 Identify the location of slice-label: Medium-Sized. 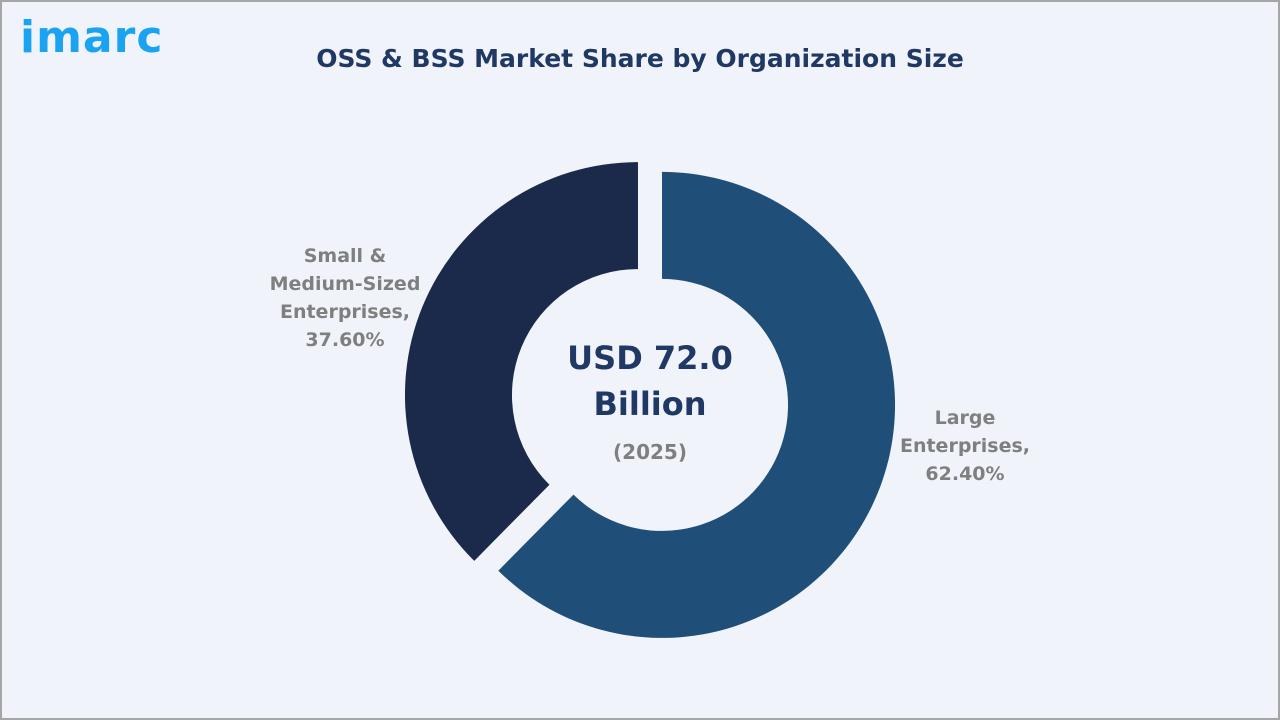
(345, 284).